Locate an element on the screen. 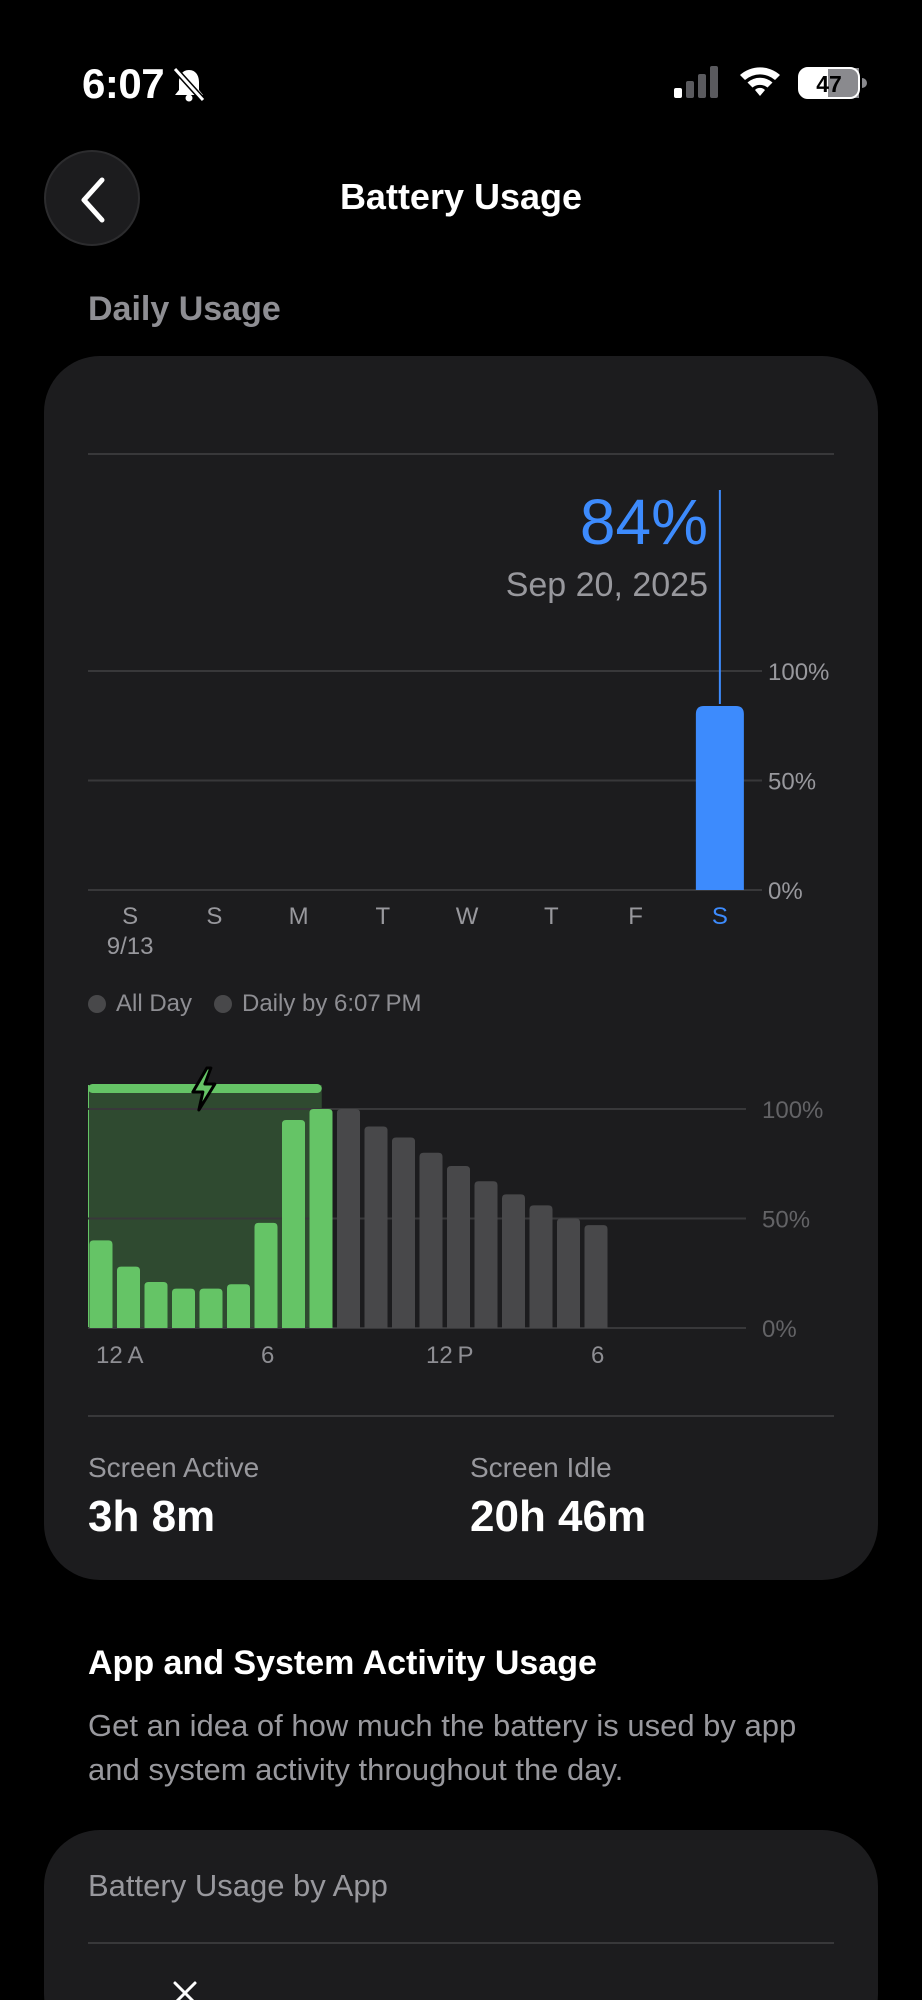  x-tick-label: F is located at coordinates (635, 916).